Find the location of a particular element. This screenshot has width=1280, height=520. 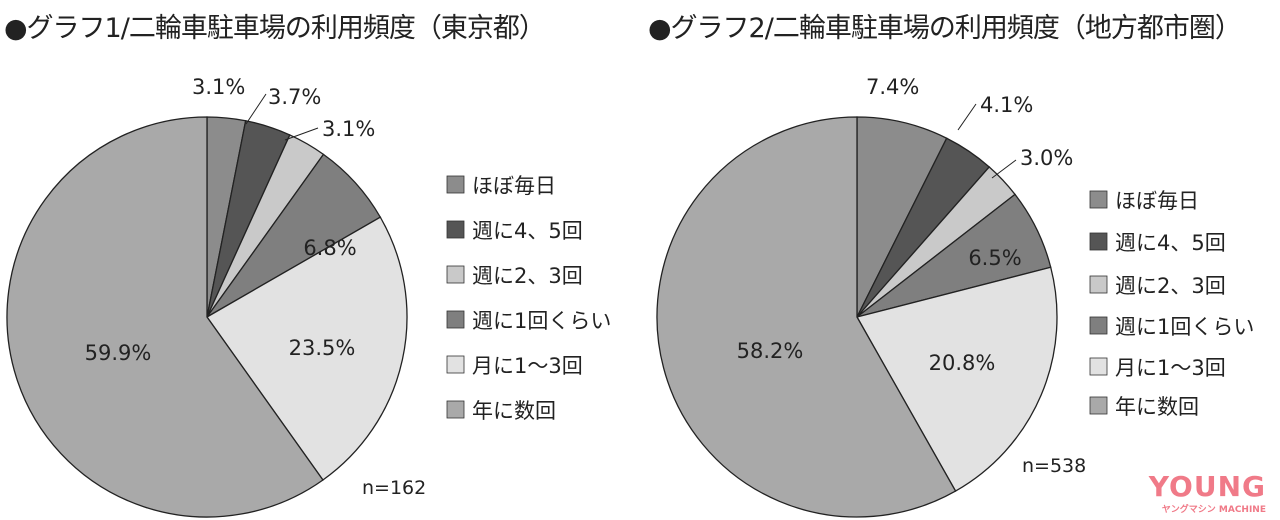

logo-sub: ヤングマシン MACHINE is located at coordinates (1213, 510).